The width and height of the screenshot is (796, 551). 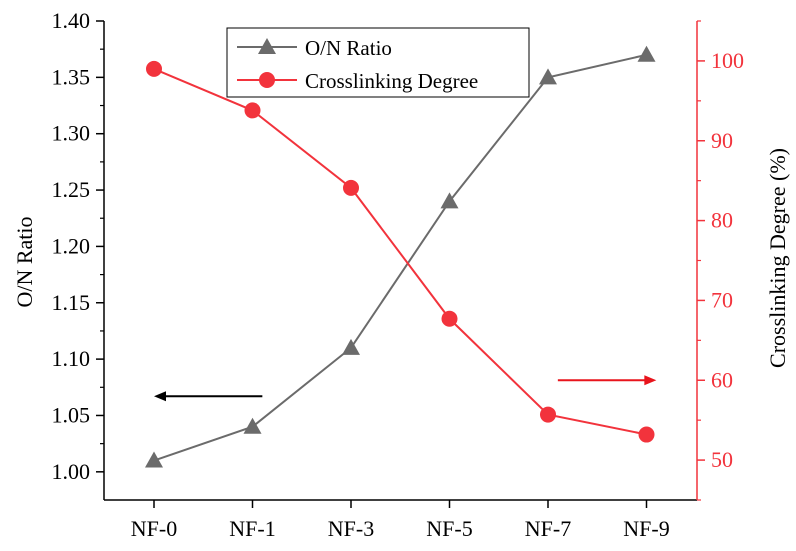 I want to click on left-tick-label: 1.40, so click(x=71, y=20).